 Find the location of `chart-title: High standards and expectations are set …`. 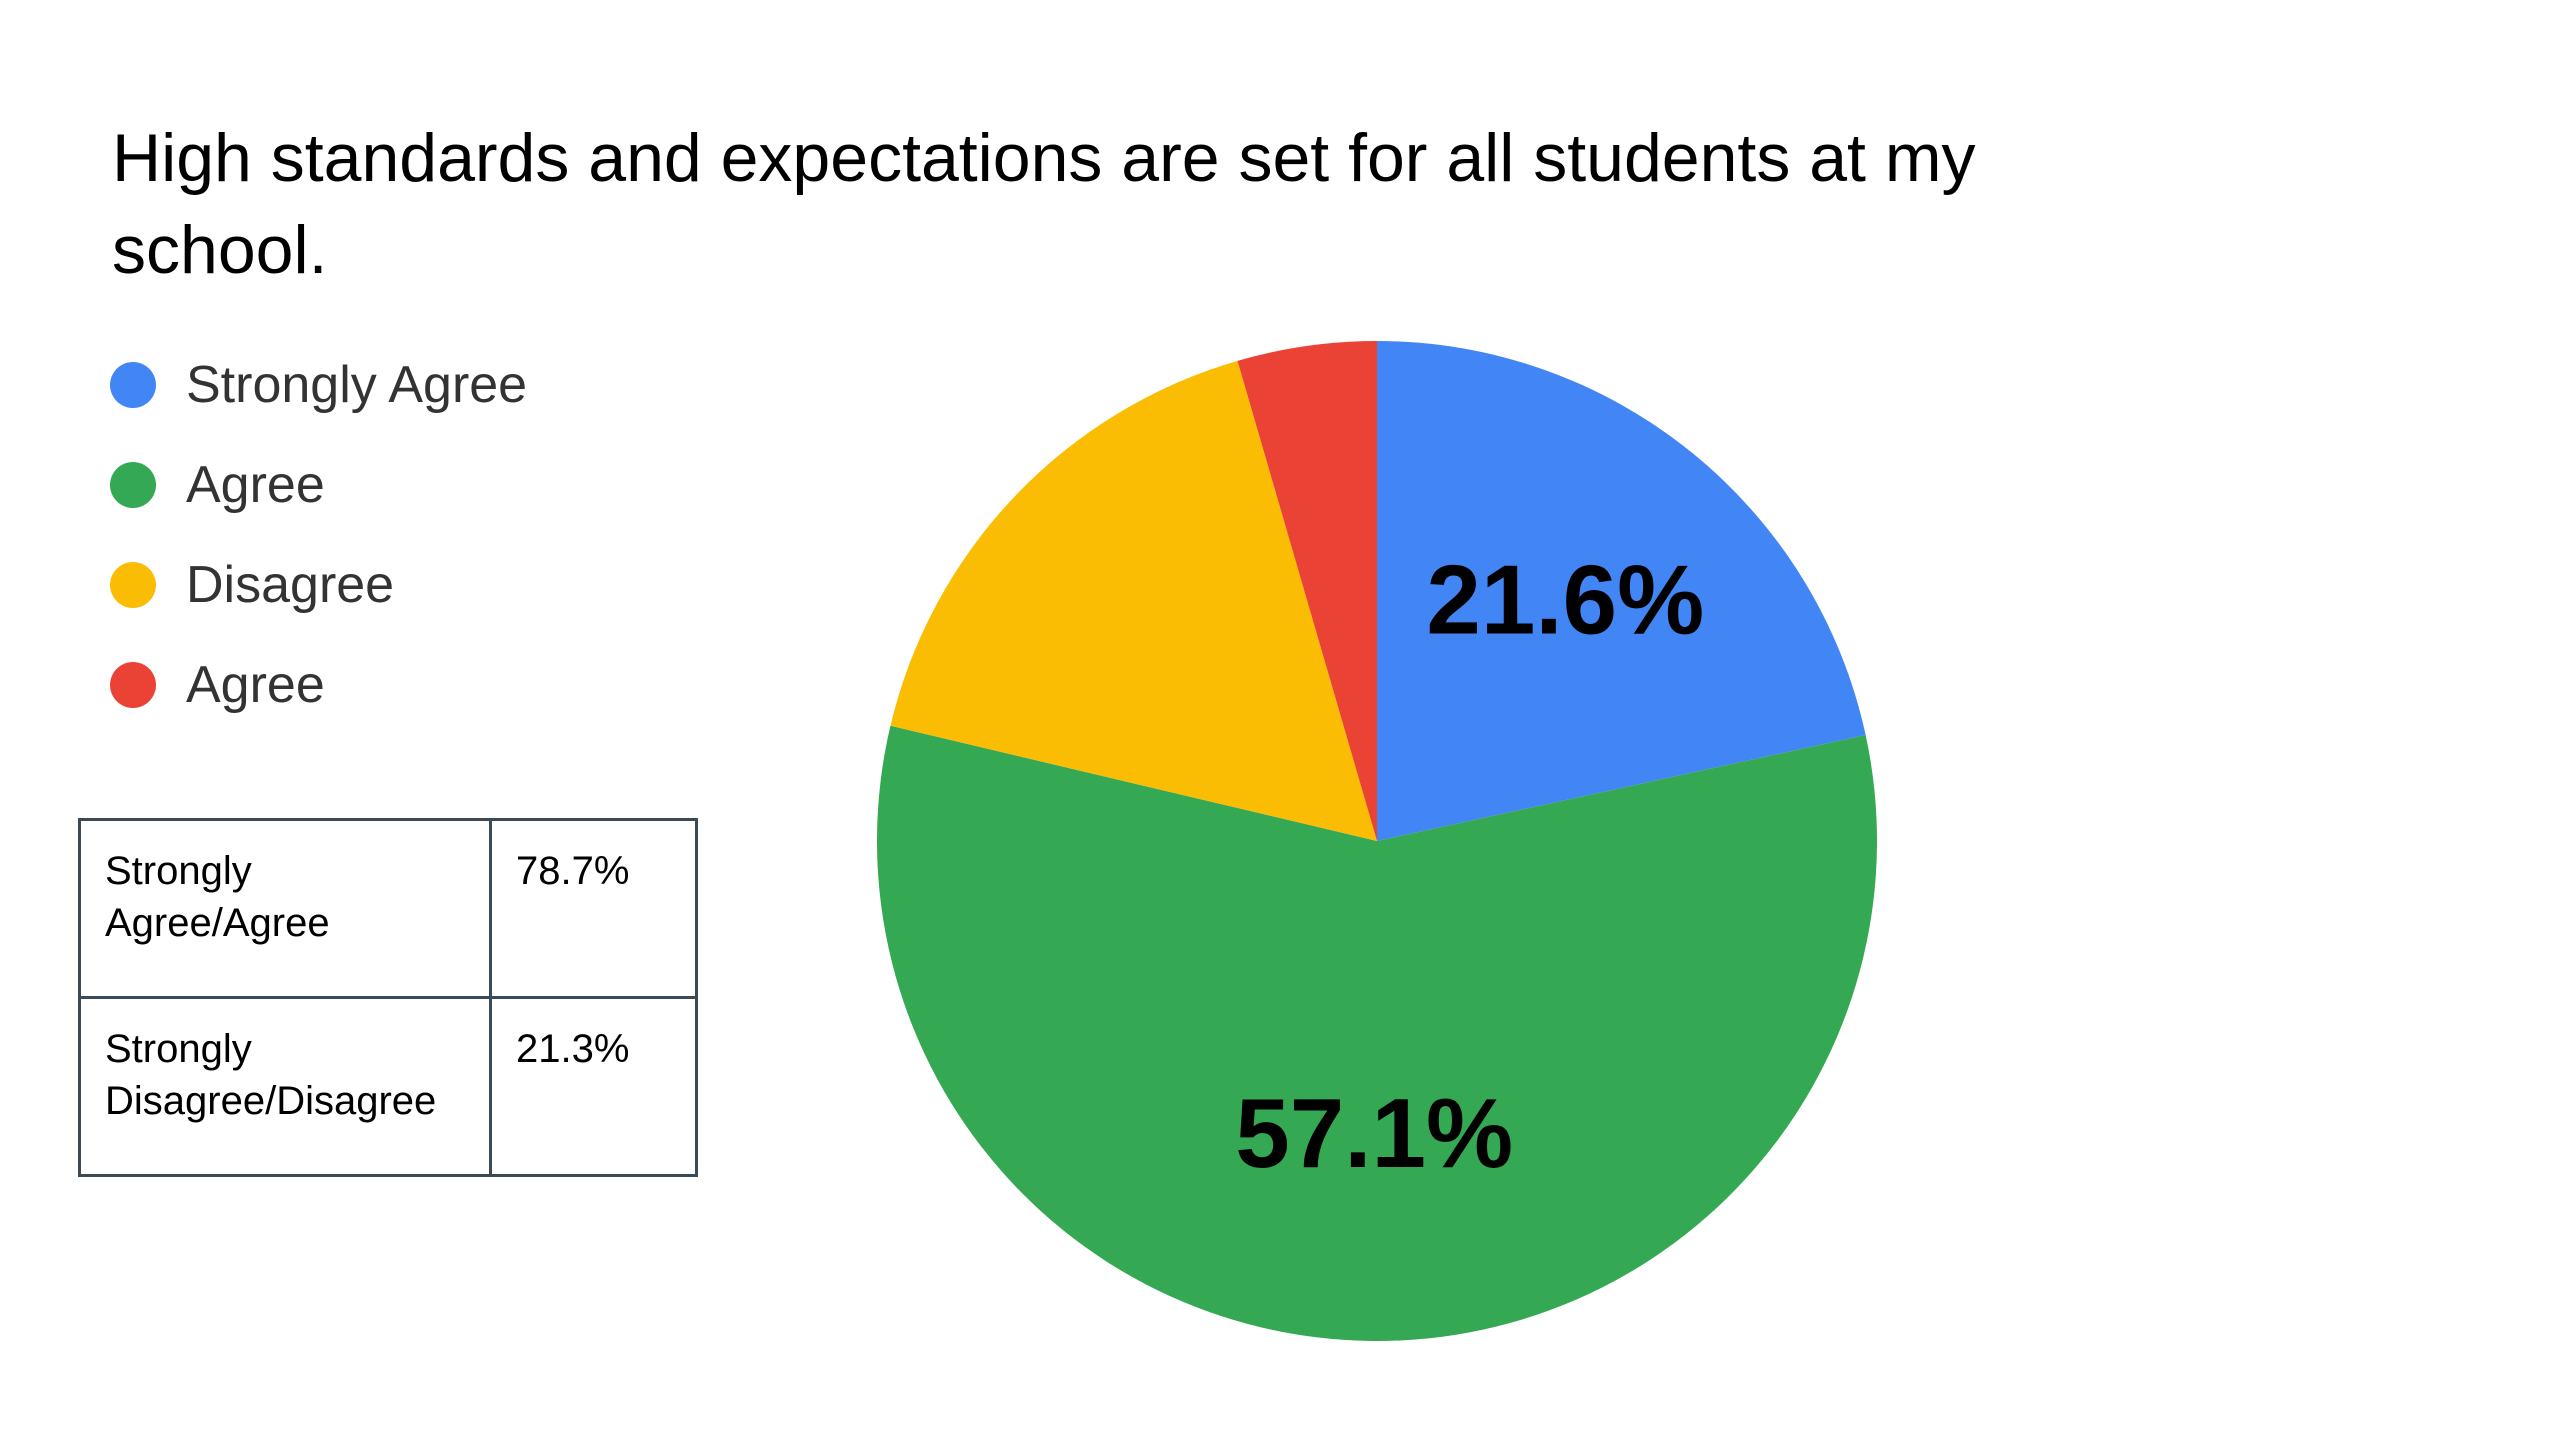

chart-title: High standards and expectations are set … is located at coordinates (1044, 204).